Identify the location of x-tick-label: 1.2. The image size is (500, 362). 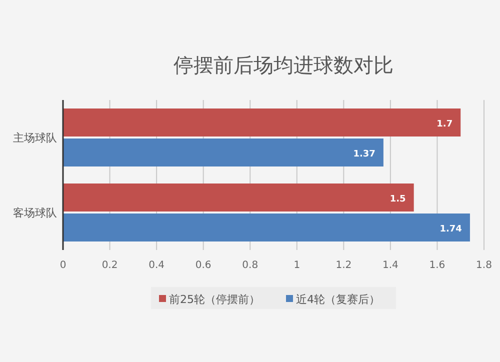
(344, 265).